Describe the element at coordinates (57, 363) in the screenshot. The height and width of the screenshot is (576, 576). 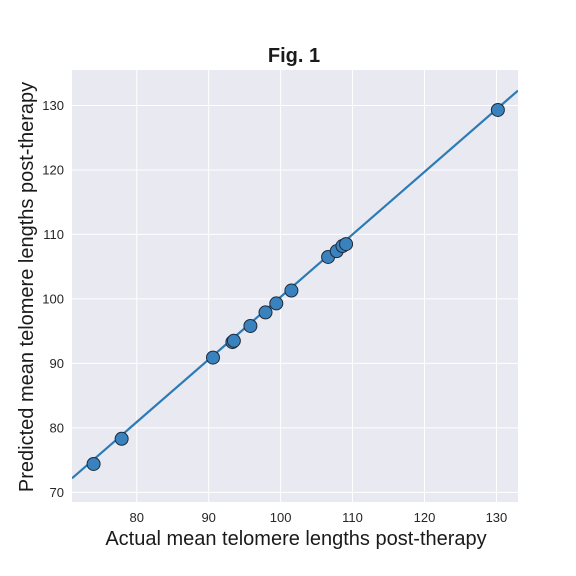
I see `y-tick-label: 90` at that location.